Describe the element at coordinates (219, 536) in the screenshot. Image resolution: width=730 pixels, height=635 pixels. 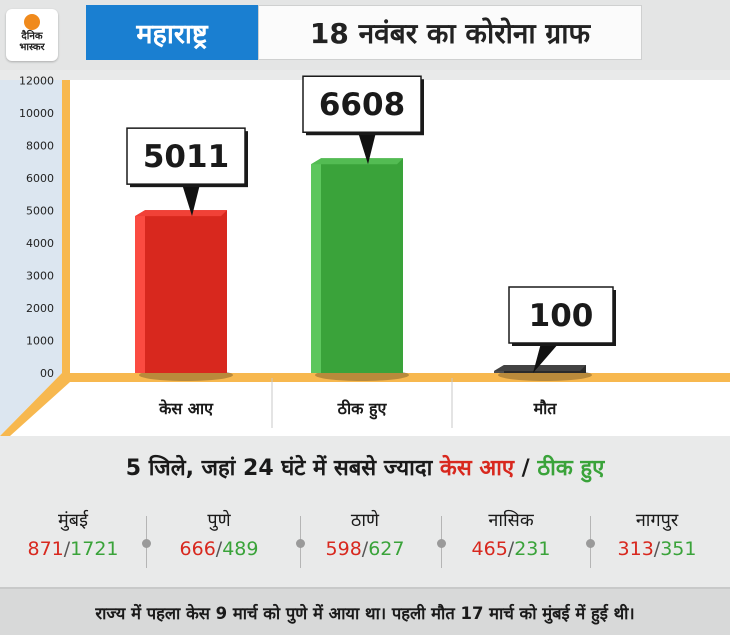
I see `district-item: पुणे 666/489` at that location.